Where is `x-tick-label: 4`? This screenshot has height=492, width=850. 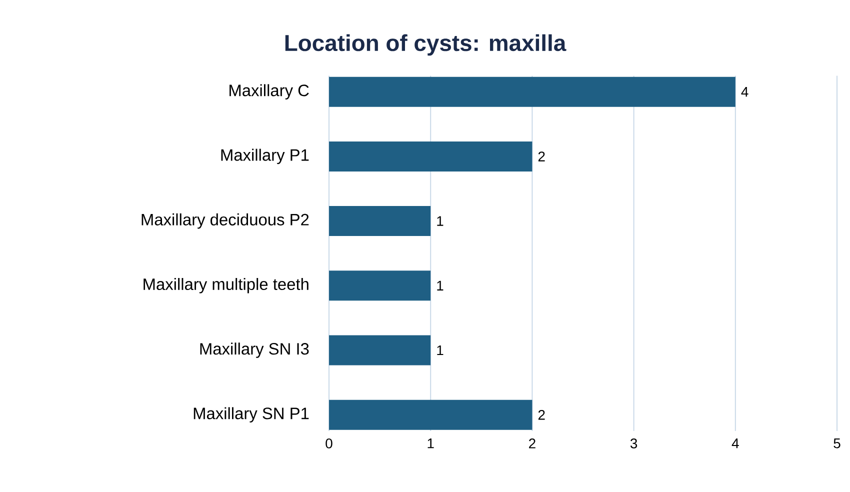
x-tick-label: 4 is located at coordinates (735, 443).